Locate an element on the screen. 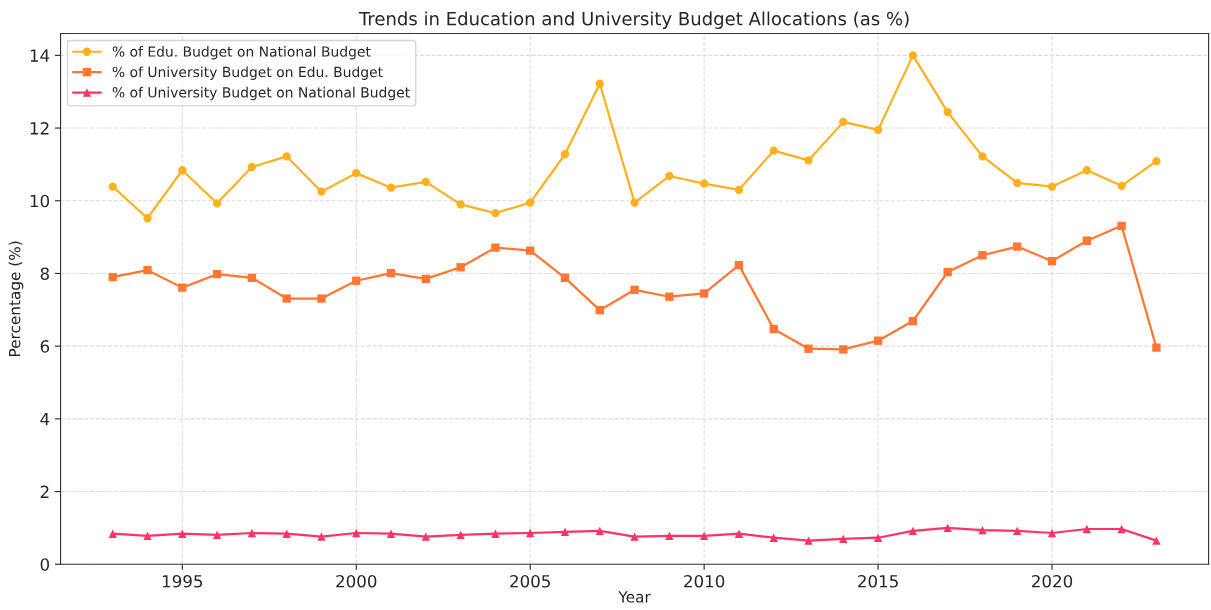 This screenshot has width=1211, height=610. x-axis-title: Year is located at coordinates (634, 597).